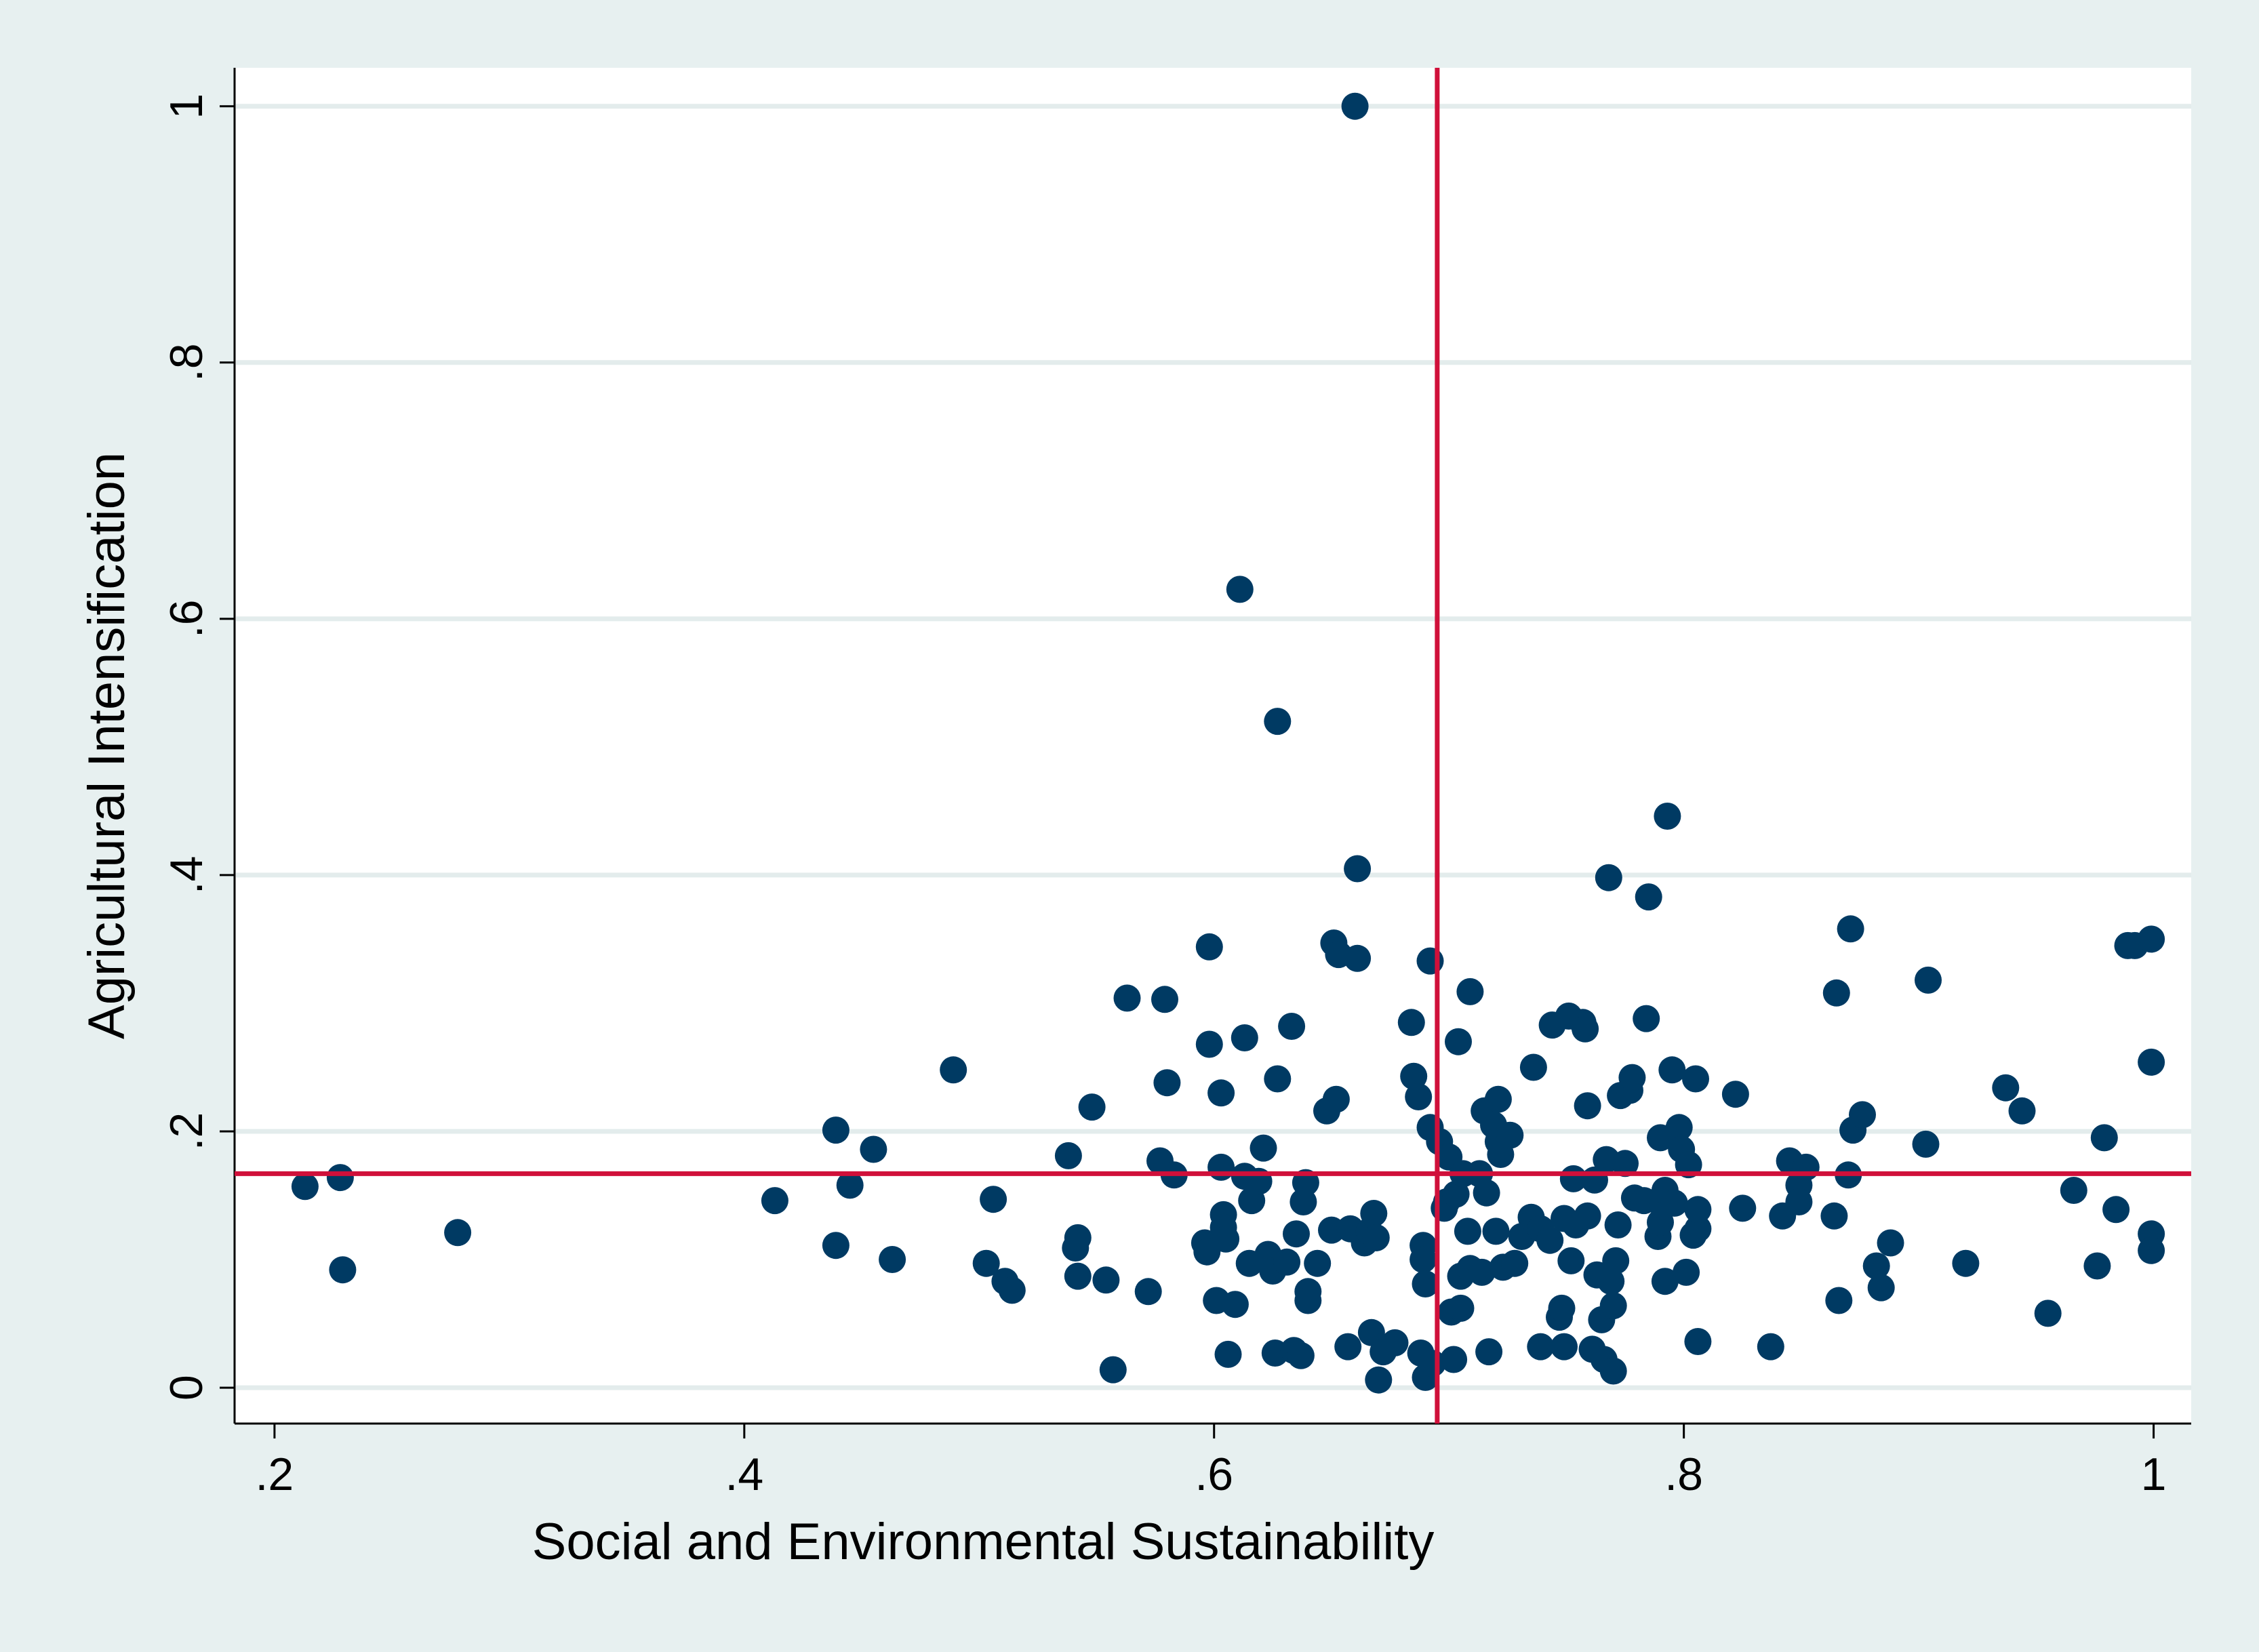  What do you see at coordinates (186, 362) in the screenshot?
I see `y-tick-label: .8` at bounding box center [186, 362].